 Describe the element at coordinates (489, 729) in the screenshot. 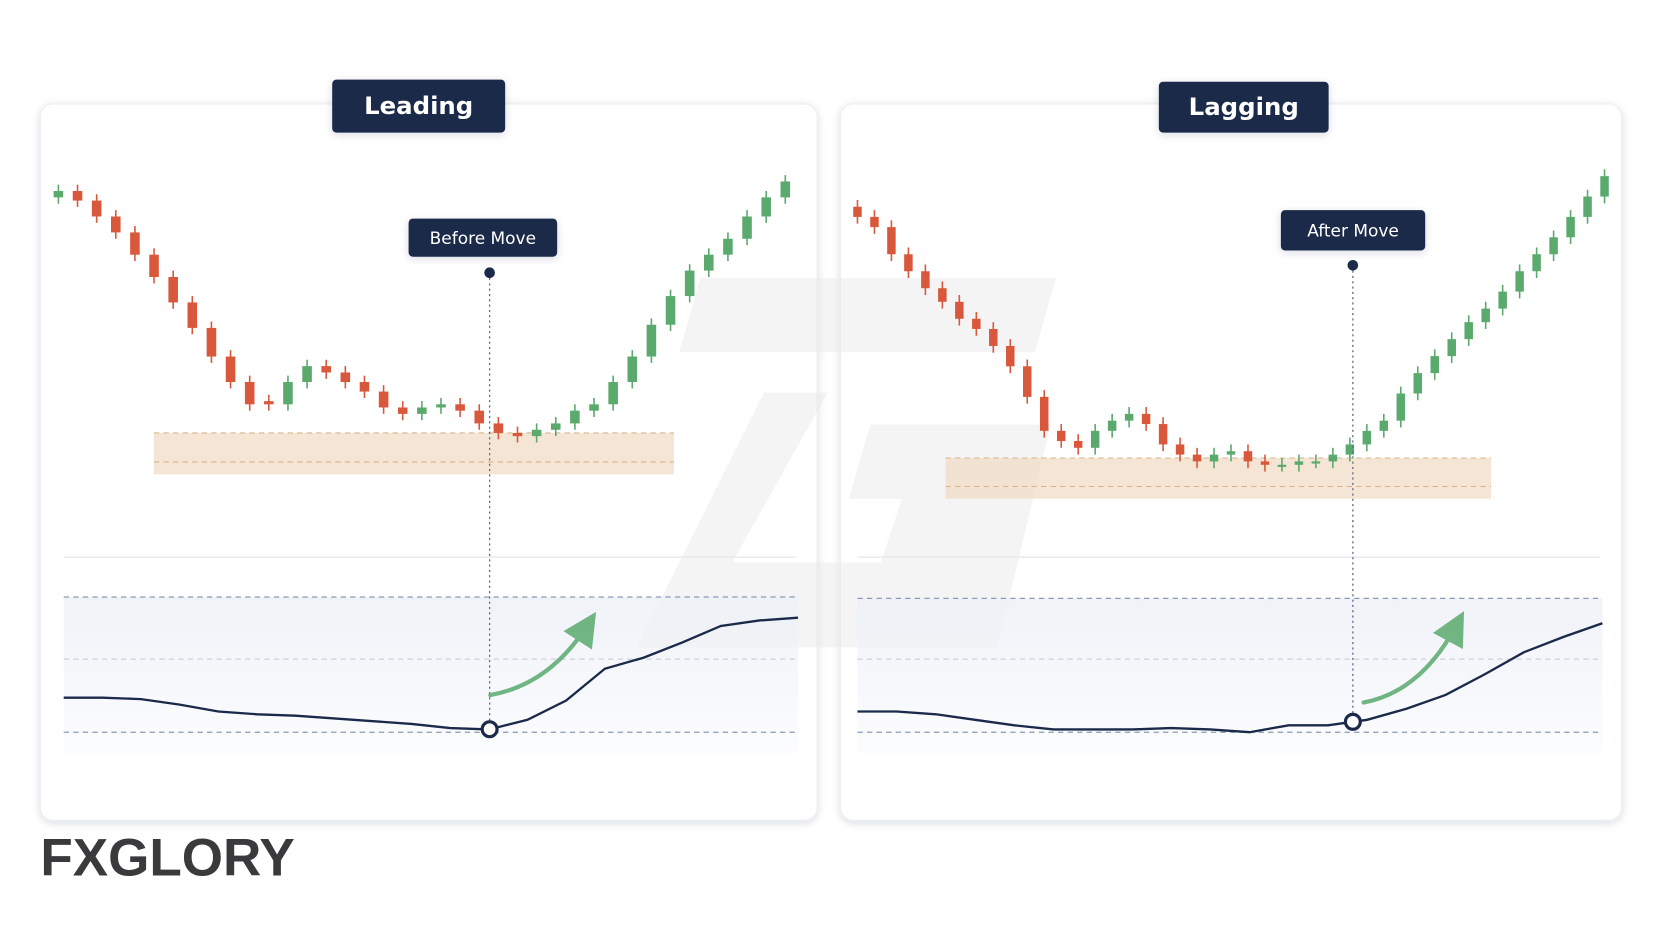

I see `signal-marker` at that location.